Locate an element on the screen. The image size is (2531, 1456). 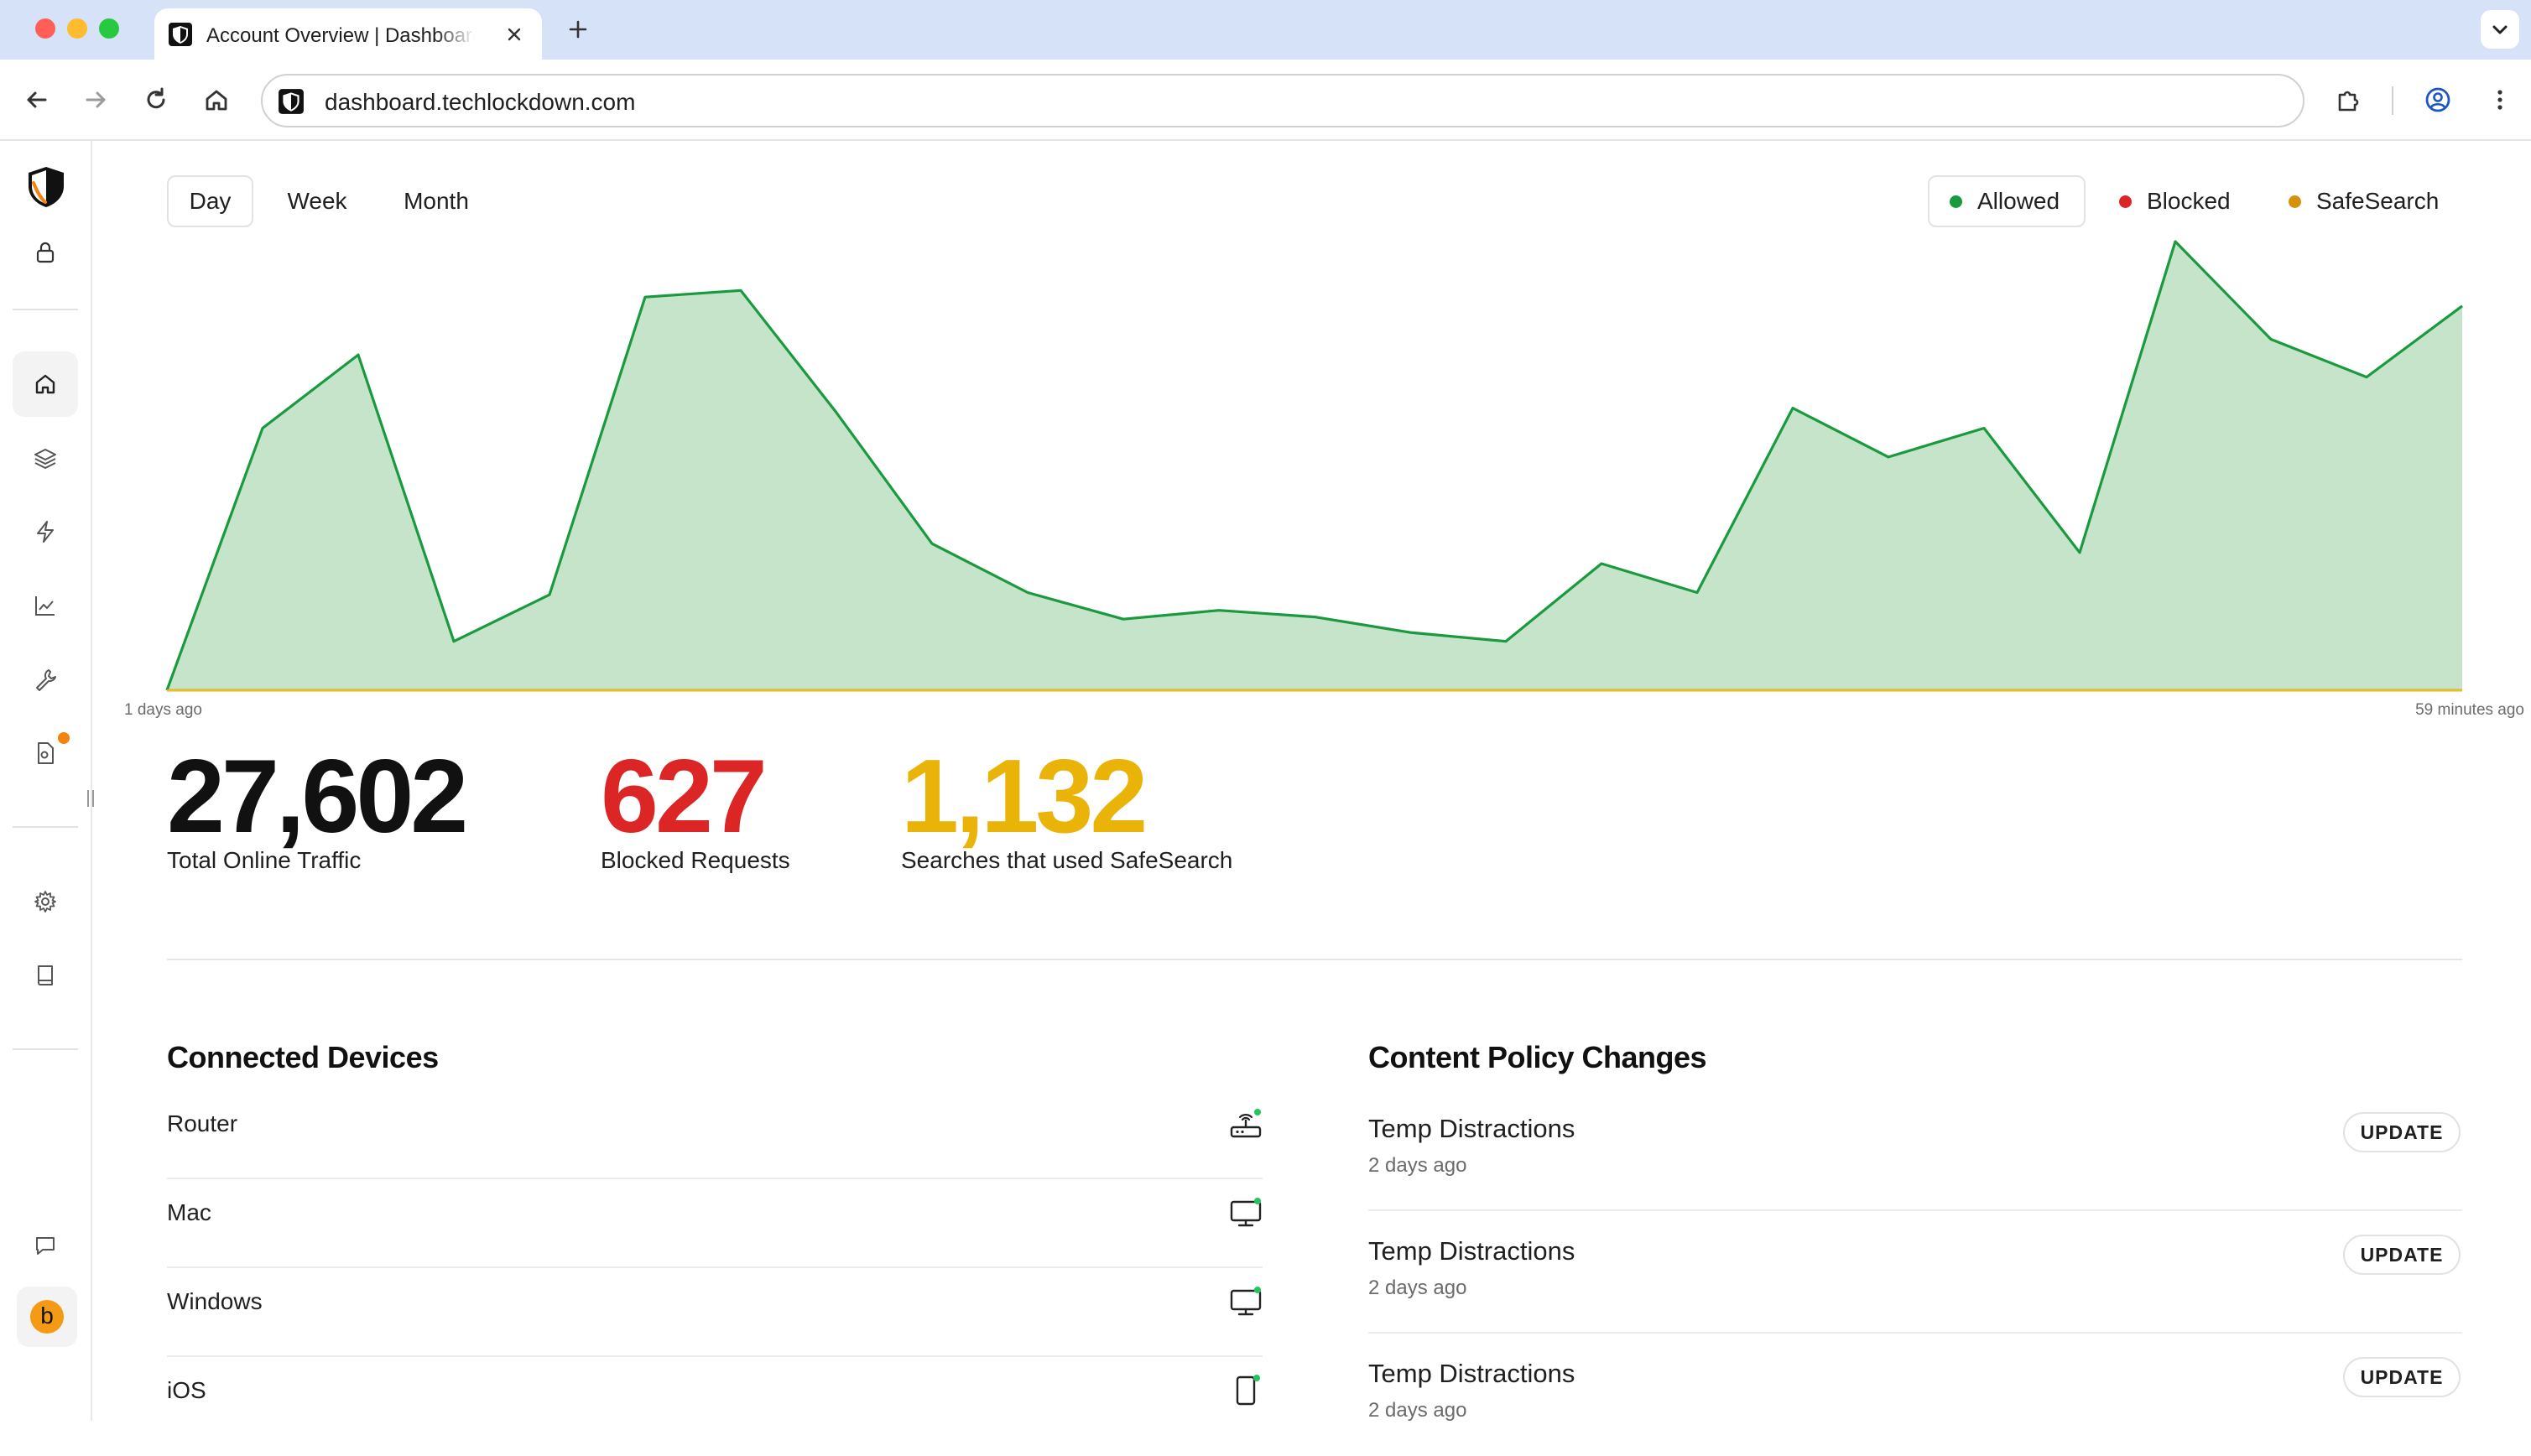
lightning-icon is located at coordinates (45, 532).